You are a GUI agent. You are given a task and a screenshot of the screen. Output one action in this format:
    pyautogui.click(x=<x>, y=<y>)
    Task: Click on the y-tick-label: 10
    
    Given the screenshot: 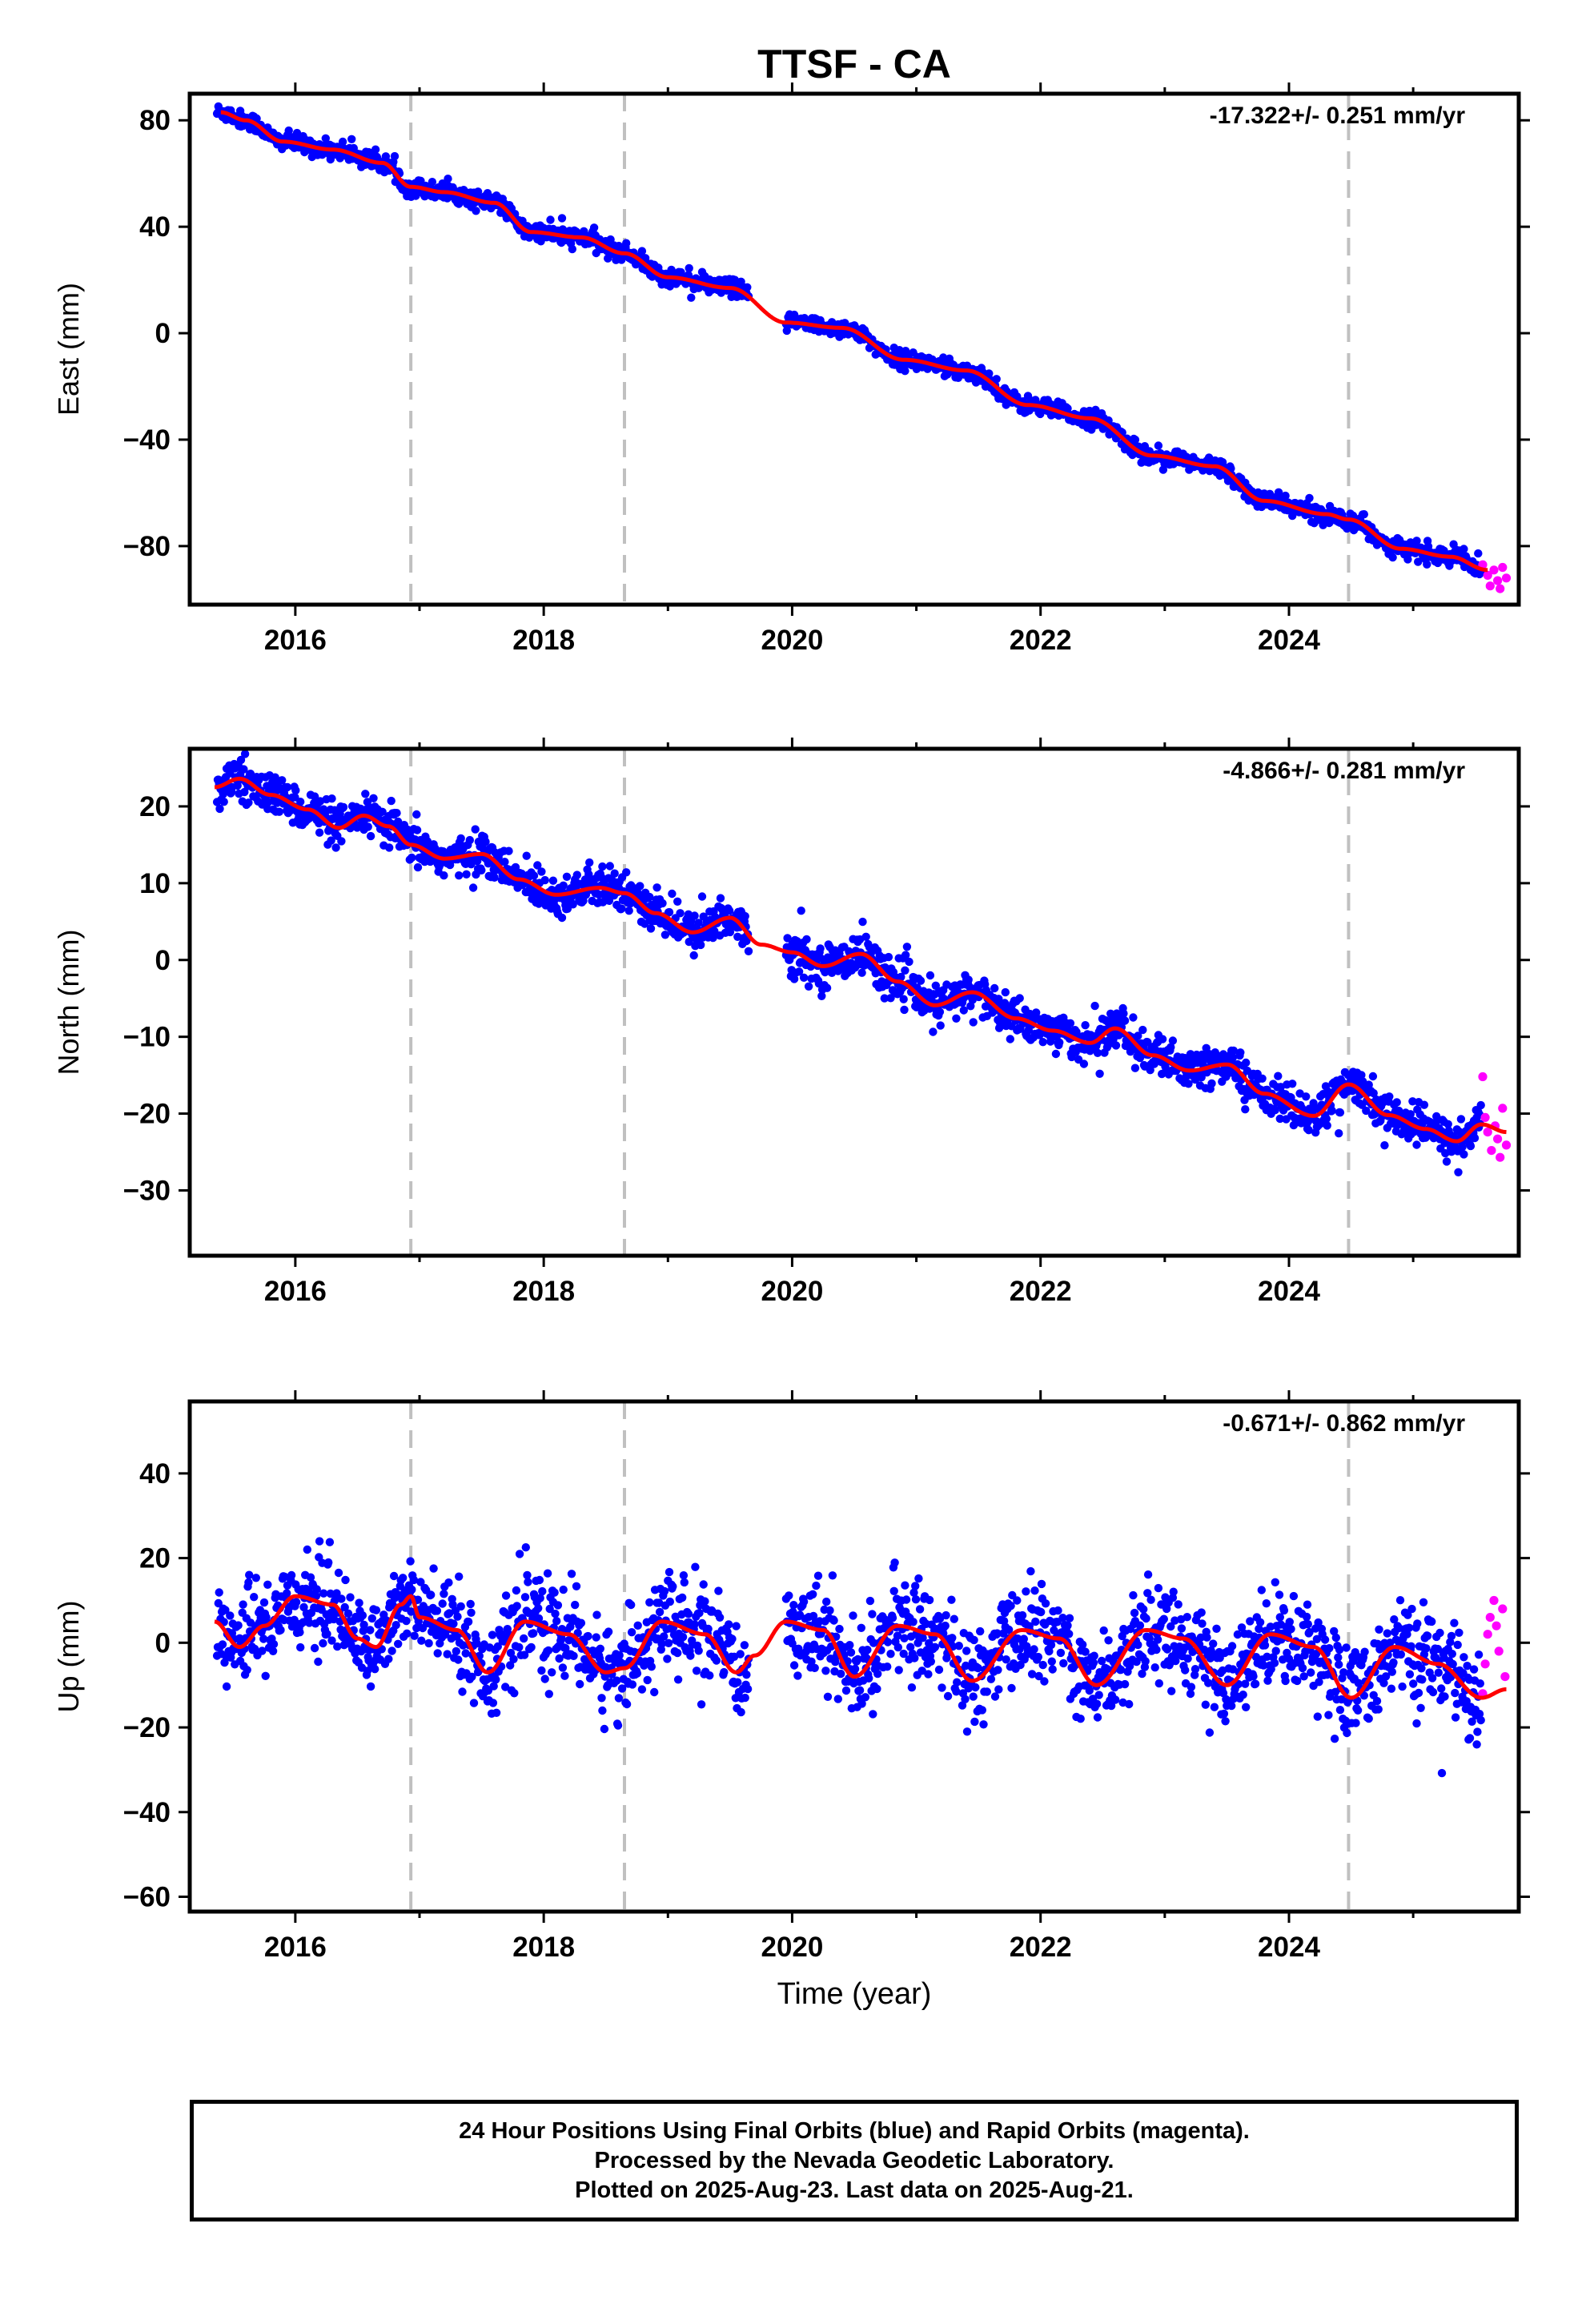 What is the action you would take?
    pyautogui.click(x=155, y=883)
    